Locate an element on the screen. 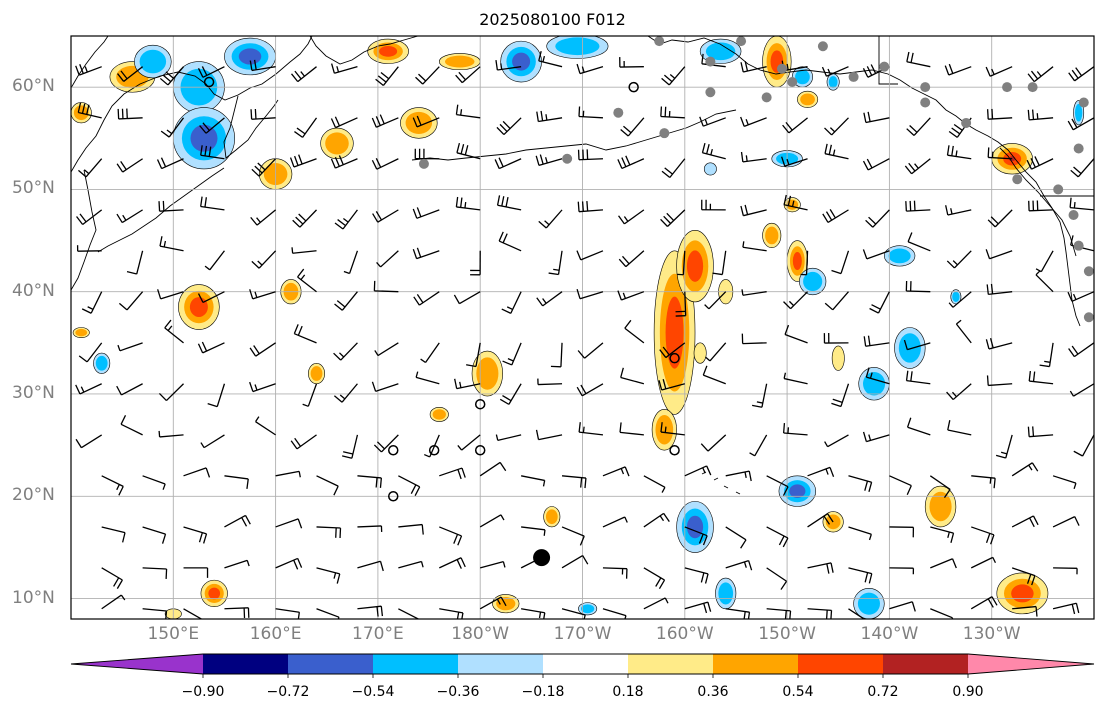  lon-tick-label: 150°W is located at coordinates (787, 634).